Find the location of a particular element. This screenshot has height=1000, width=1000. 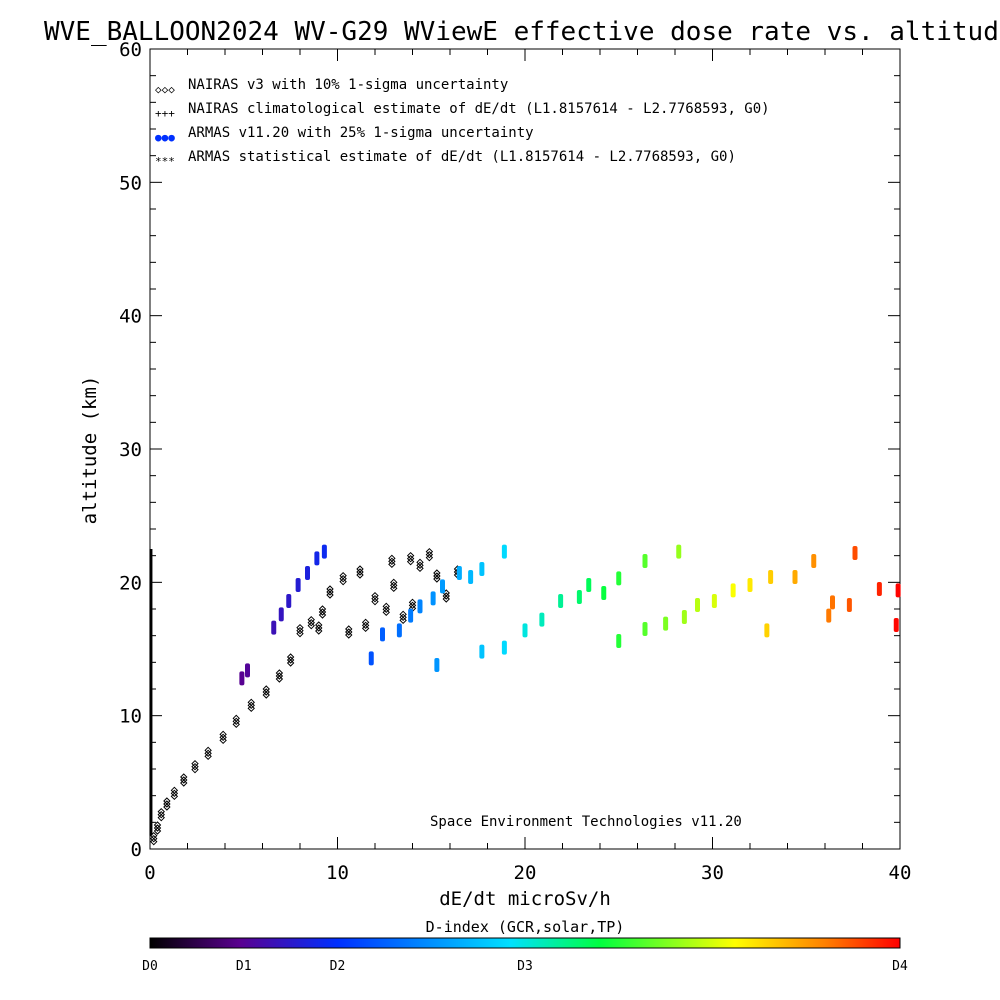

y-tick-label: 50 is located at coordinates (130, 183).